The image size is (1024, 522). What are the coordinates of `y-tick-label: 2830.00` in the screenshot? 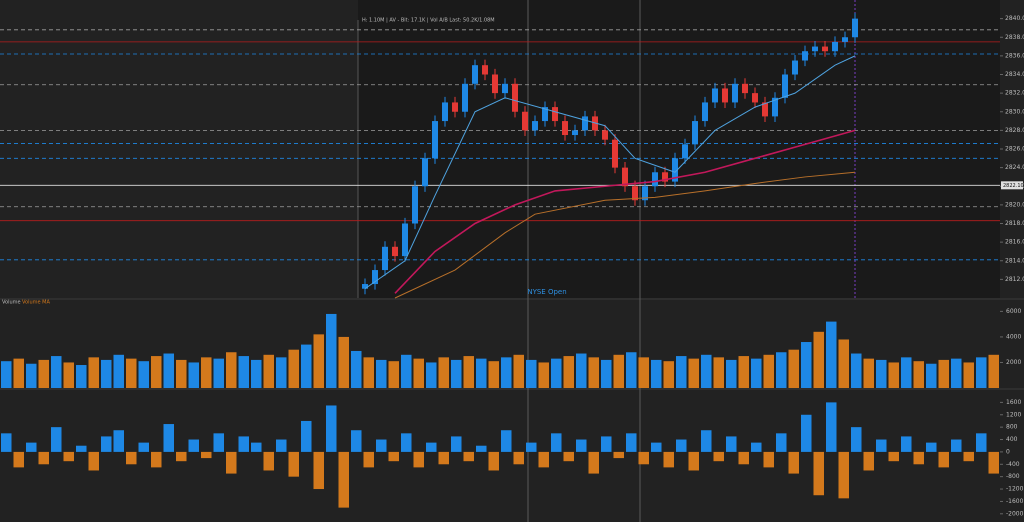 It's located at (1014, 111).